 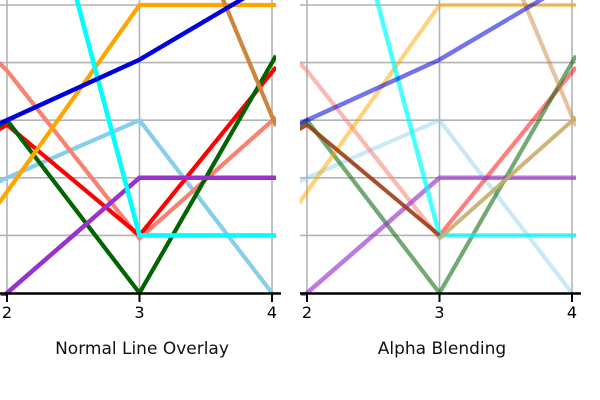 I want to click on panel-title-alpha: Alpha Blending, so click(x=442, y=349).